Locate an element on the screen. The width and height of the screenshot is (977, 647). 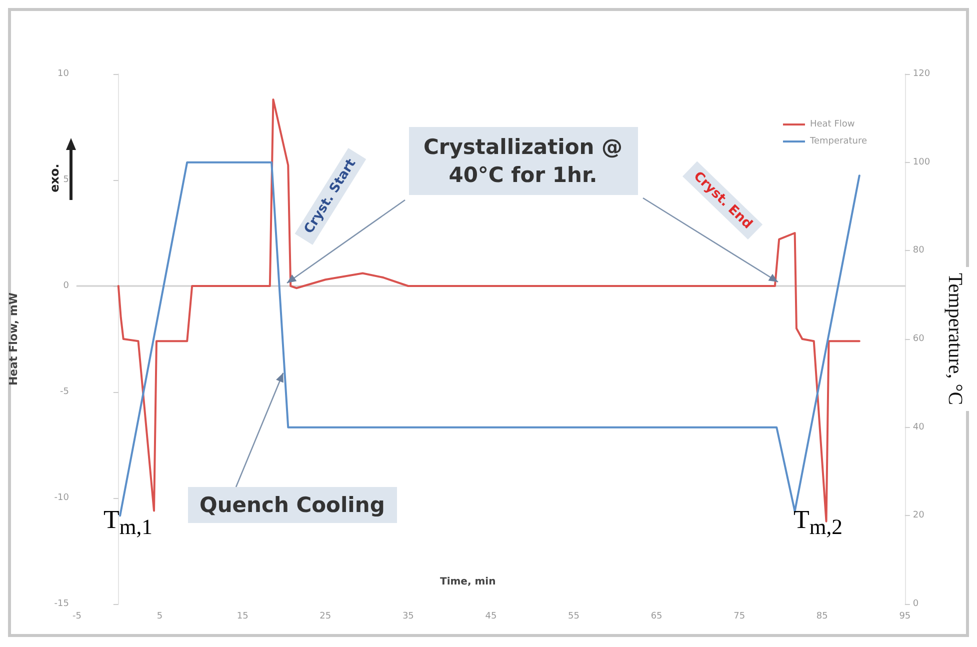
text: exo. is located at coordinates (53, 178).